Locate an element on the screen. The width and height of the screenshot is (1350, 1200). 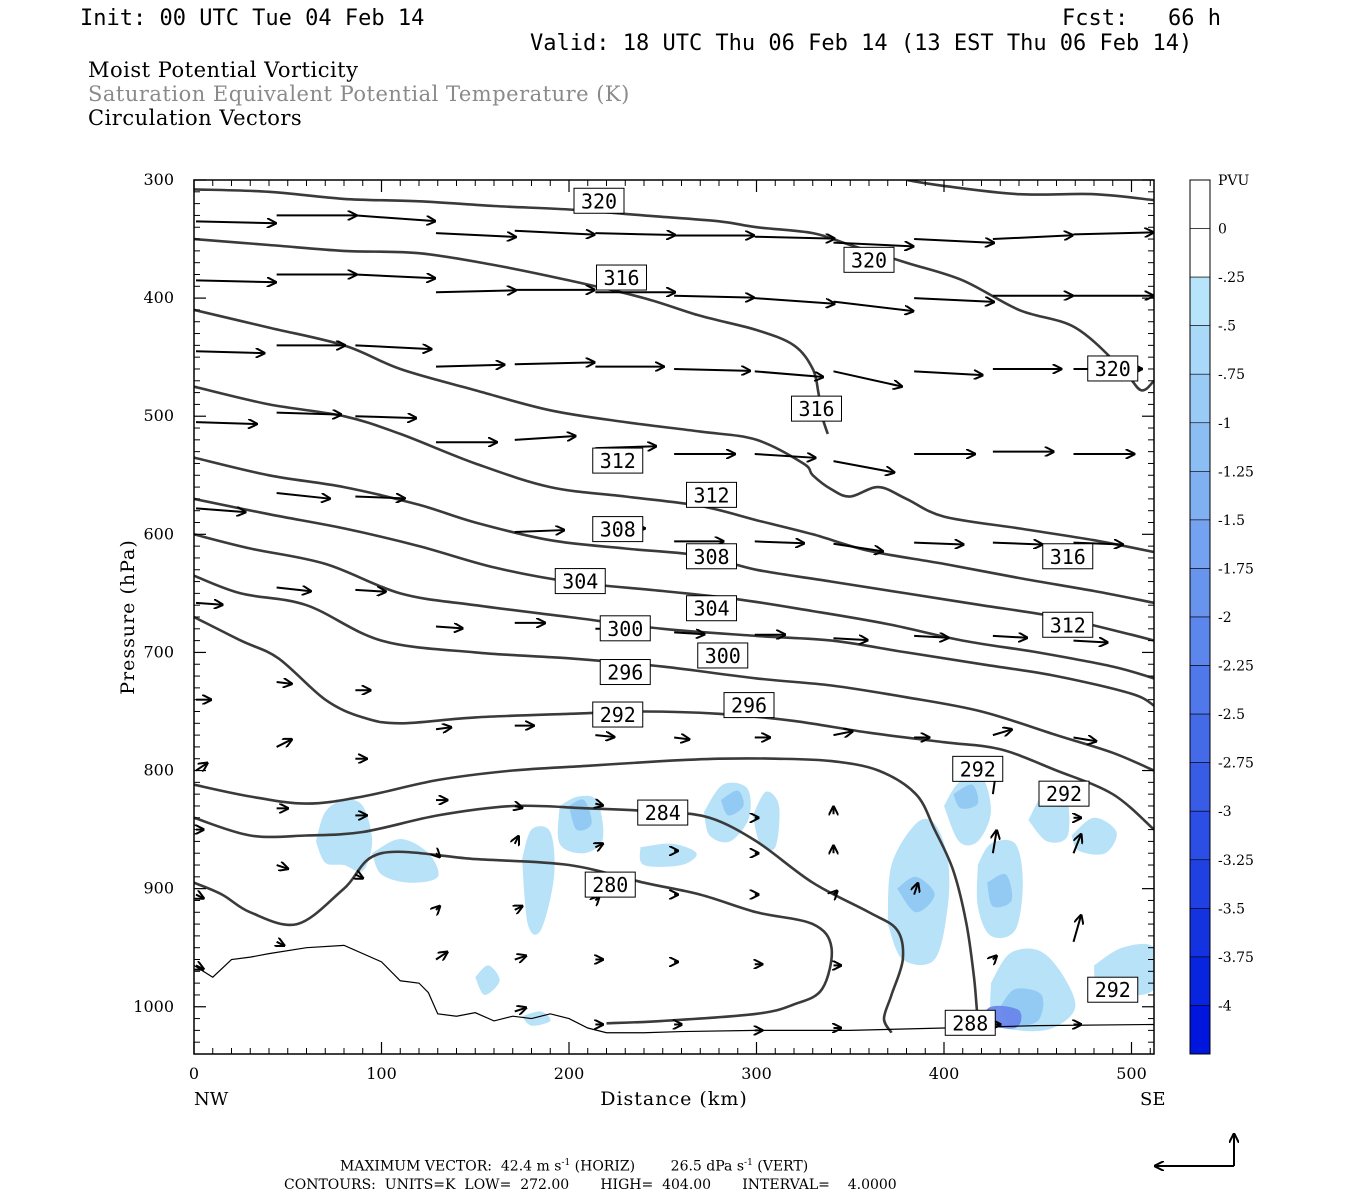
x-tick-label: 300 is located at coordinates (756, 1073).